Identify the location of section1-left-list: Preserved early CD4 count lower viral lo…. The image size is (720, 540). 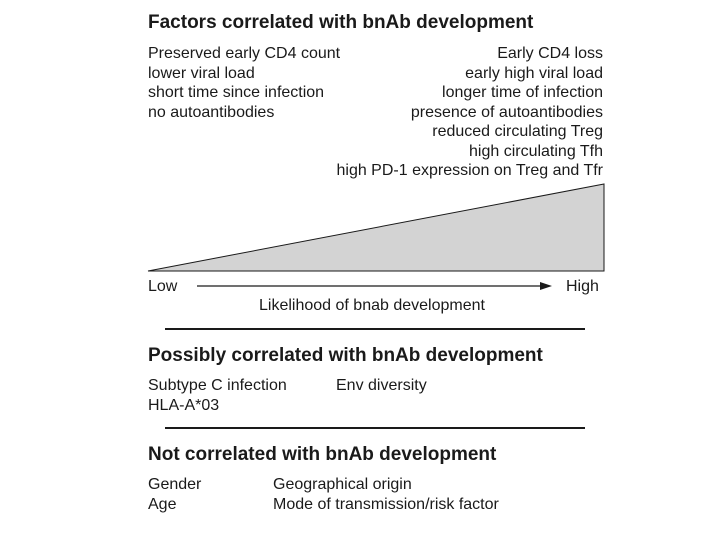
(244, 83).